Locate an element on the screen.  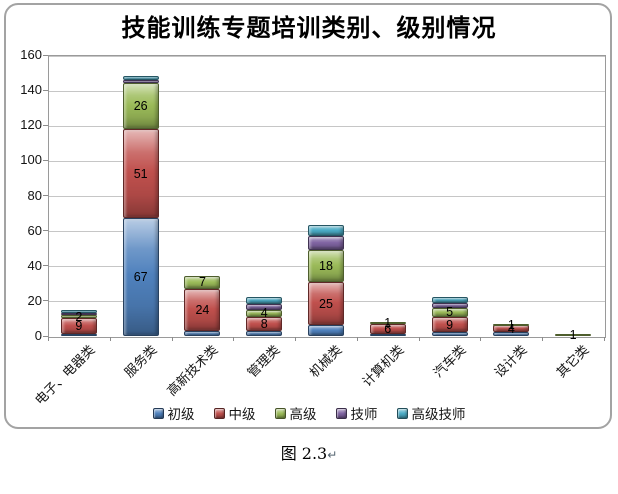
figure-caption-text: 图 2.3 is located at coordinates (304, 453).